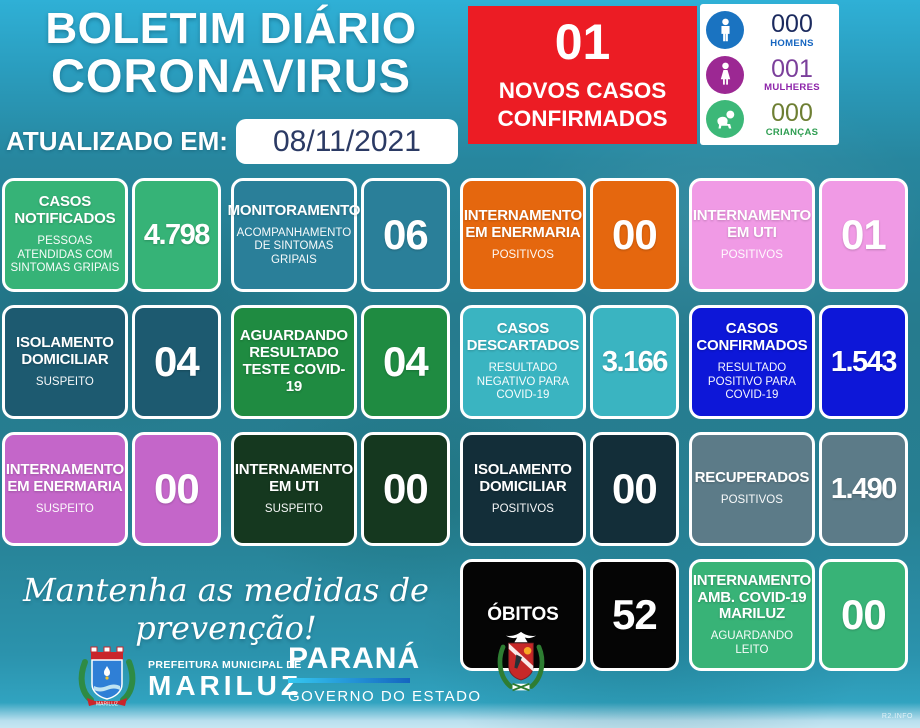 This screenshot has width=920, height=728. What do you see at coordinates (569, 615) in the screenshot?
I see `stat-card-obitos: ÓBITOS 52` at bounding box center [569, 615].